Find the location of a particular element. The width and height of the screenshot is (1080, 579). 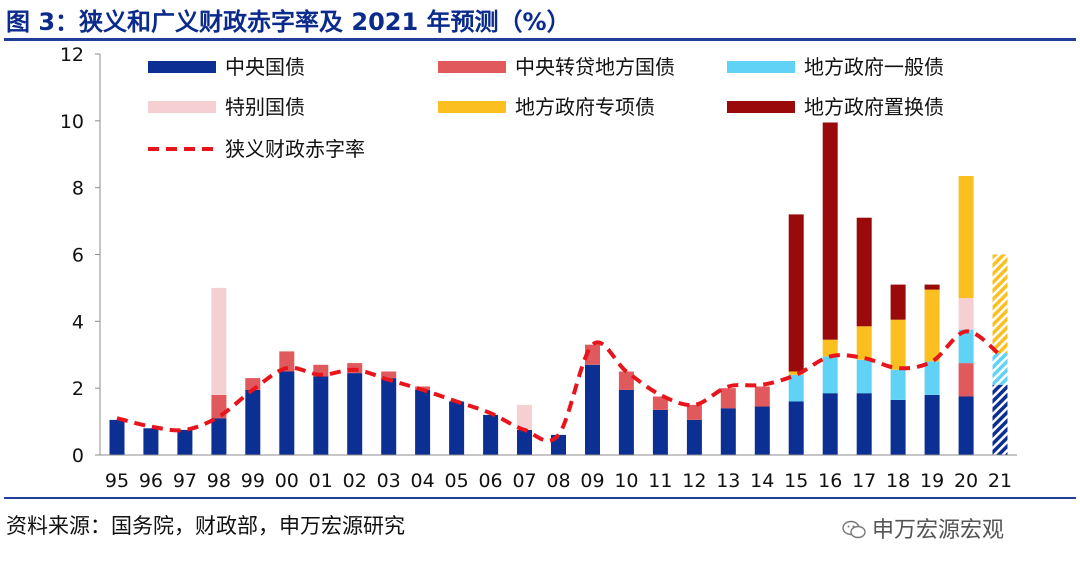

y-tick-label: 4 is located at coordinates (78, 322).